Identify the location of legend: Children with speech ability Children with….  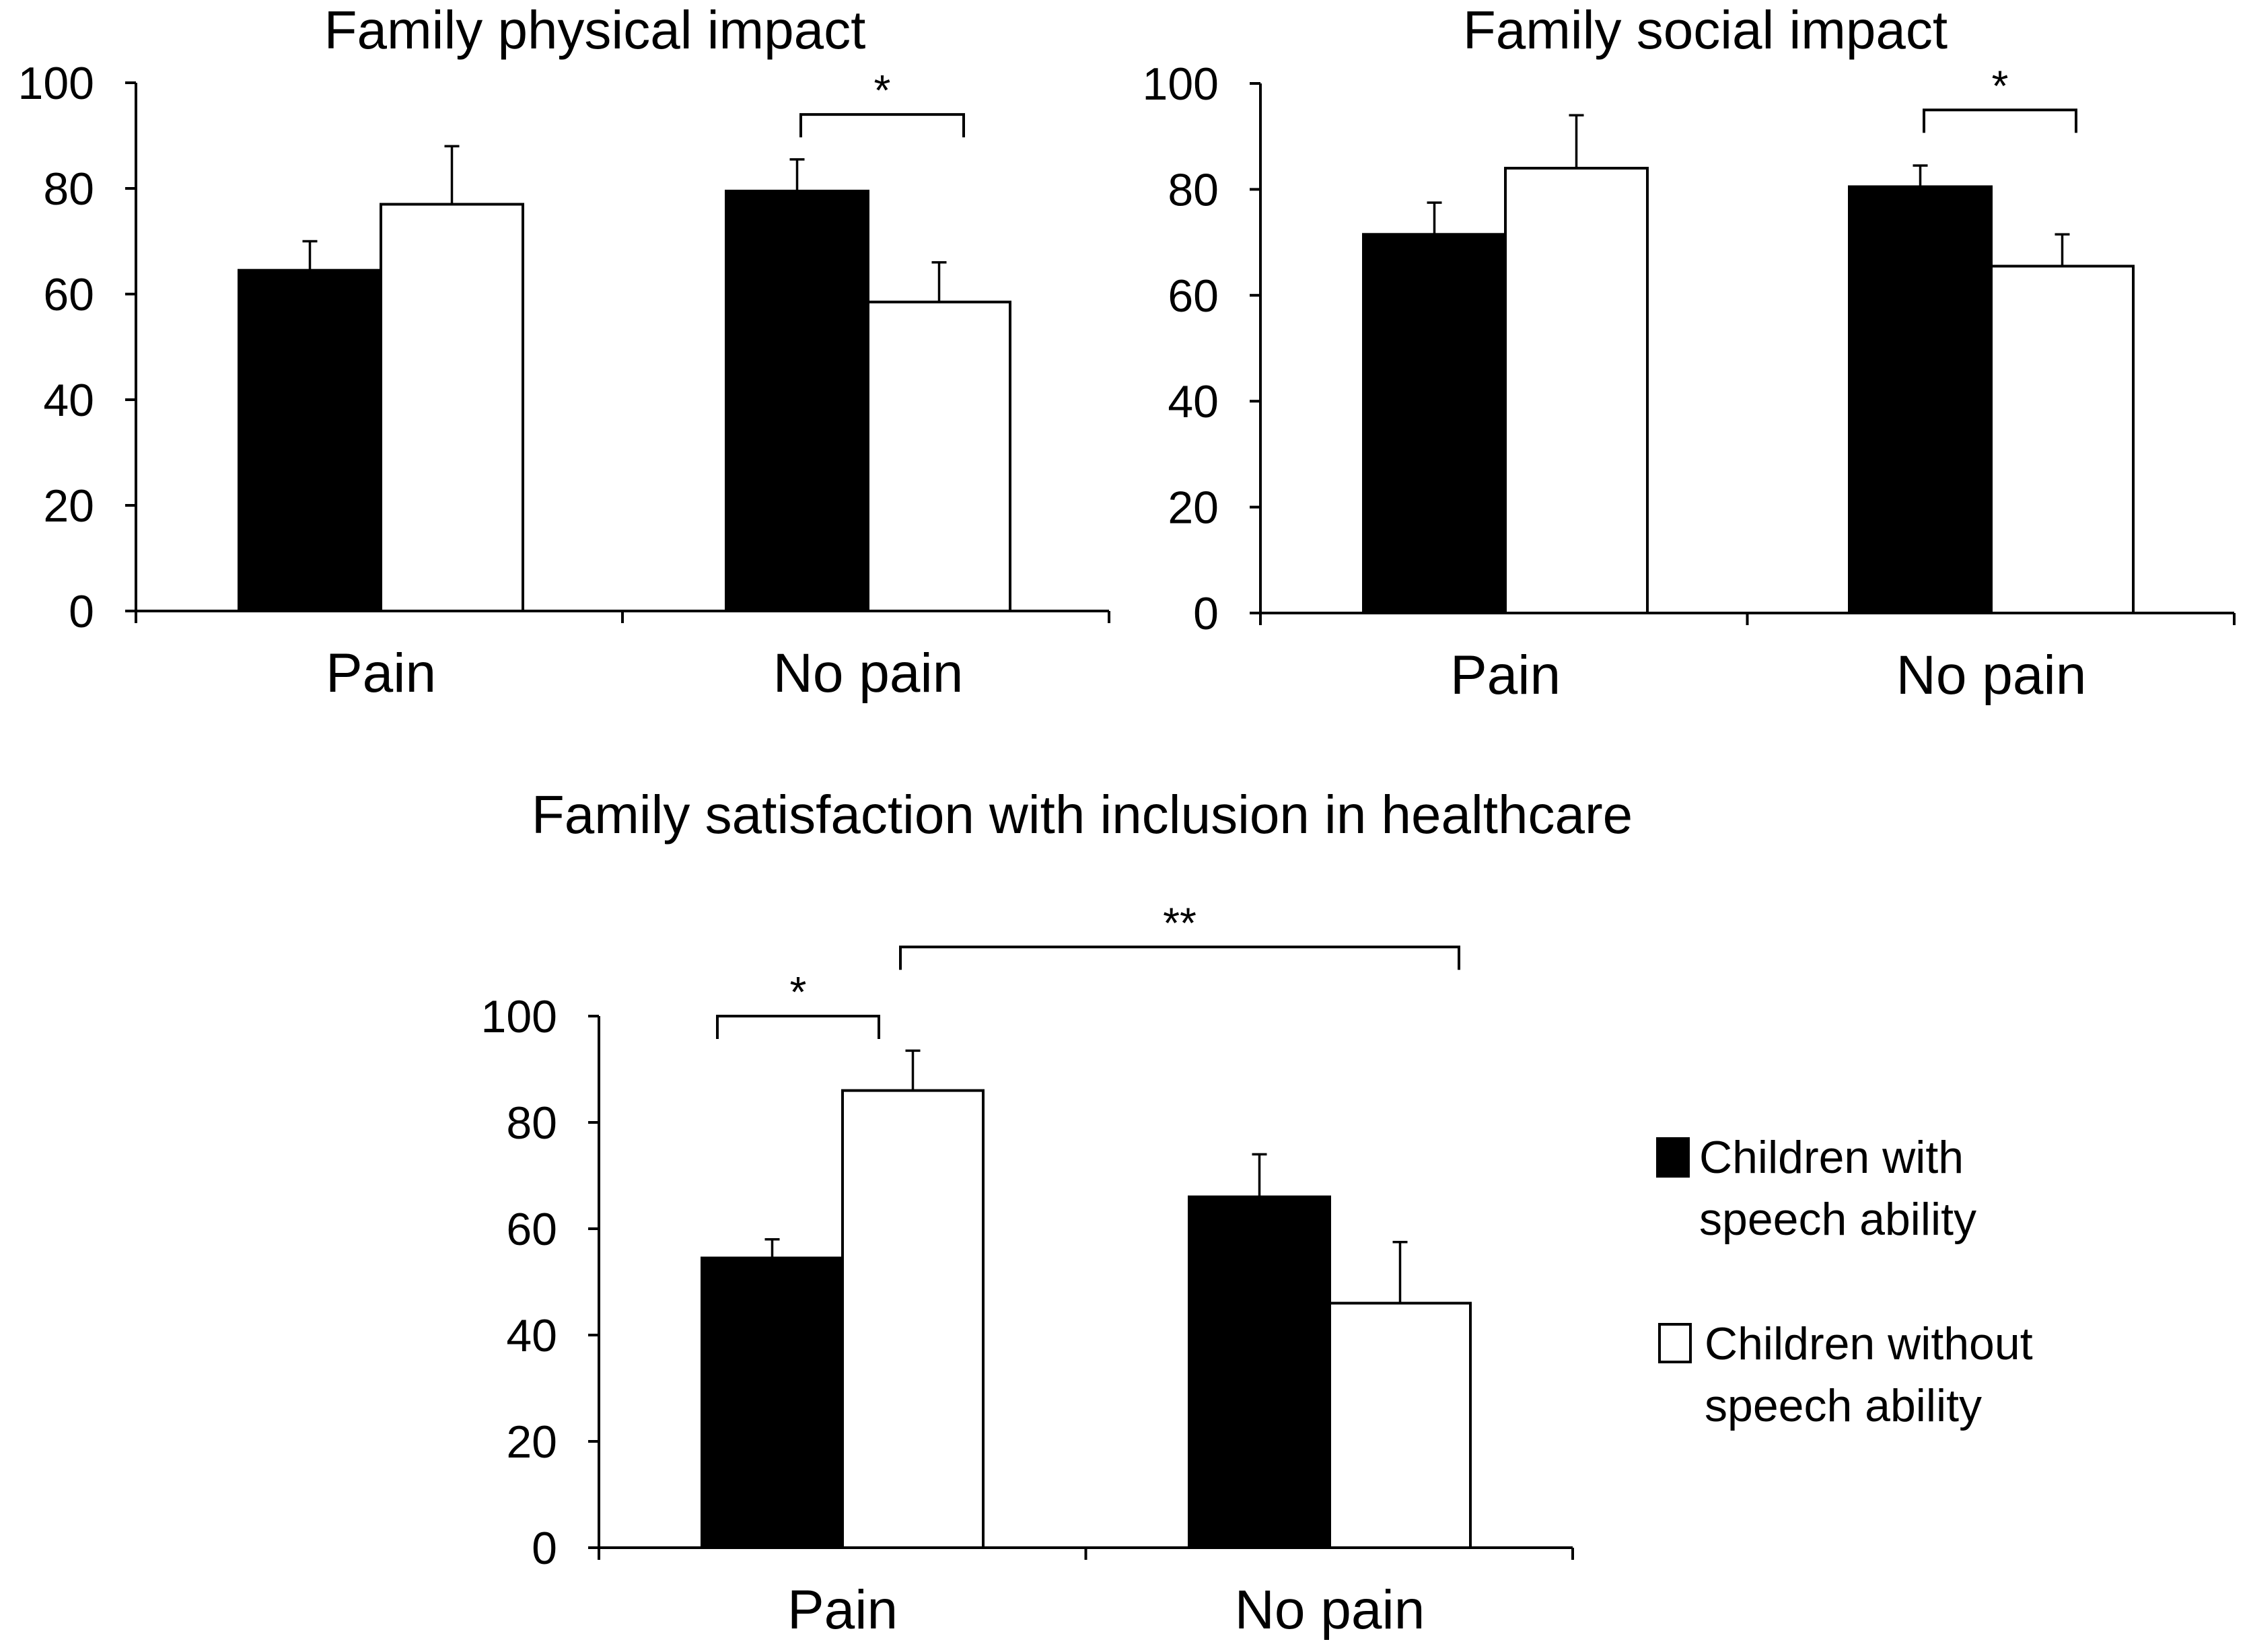
(1845, 1281).